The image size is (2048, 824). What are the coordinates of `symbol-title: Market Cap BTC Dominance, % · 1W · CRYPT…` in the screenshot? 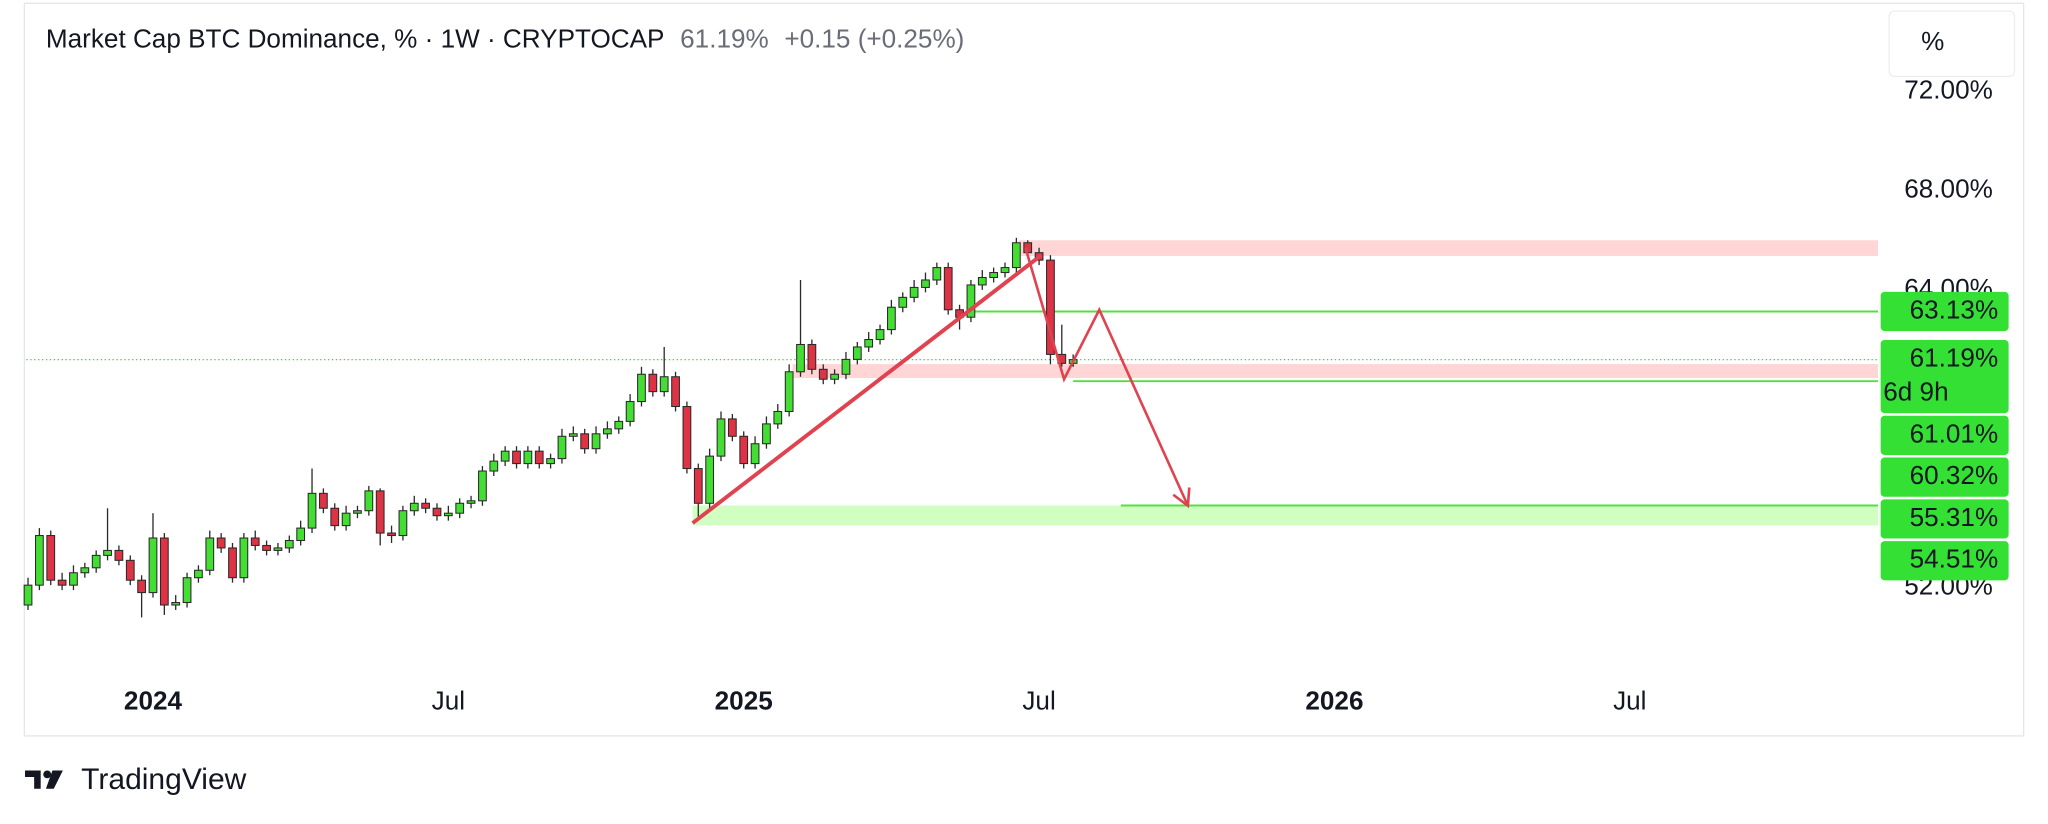 It's located at (355, 38).